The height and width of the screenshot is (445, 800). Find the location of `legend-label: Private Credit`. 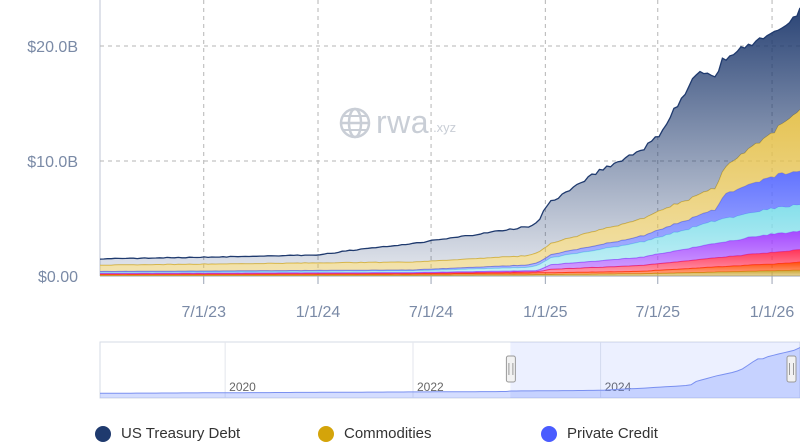

legend-label: Private Credit is located at coordinates (612, 433).